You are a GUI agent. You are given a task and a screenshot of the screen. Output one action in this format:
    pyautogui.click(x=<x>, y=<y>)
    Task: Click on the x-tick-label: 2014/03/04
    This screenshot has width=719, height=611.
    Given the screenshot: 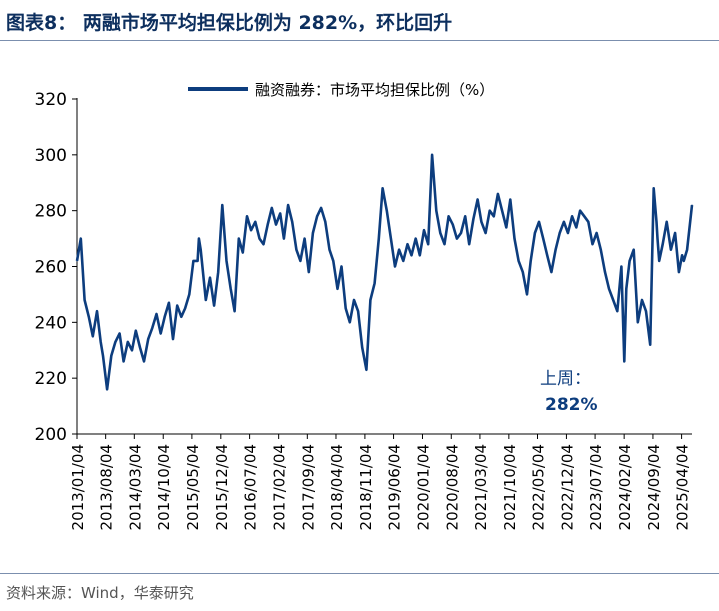 What is the action you would take?
    pyautogui.click(x=135, y=487)
    